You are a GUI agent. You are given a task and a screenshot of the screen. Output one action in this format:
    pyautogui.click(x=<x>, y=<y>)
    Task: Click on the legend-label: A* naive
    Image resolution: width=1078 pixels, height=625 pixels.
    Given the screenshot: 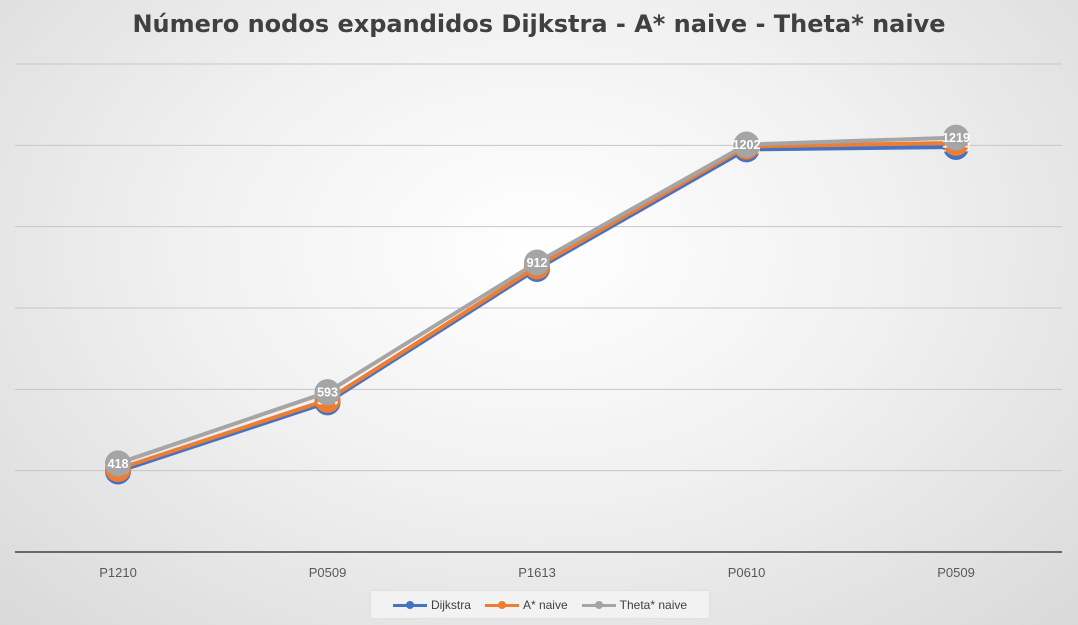 What is the action you would take?
    pyautogui.click(x=545, y=604)
    